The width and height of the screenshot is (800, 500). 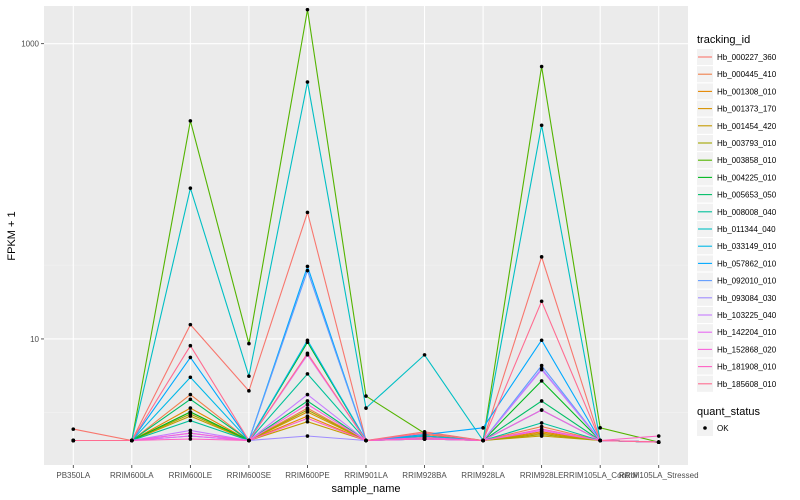 What do you see at coordinates (747, 109) in the screenshot?
I see `legend-label: Hb_001373_170` at bounding box center [747, 109].